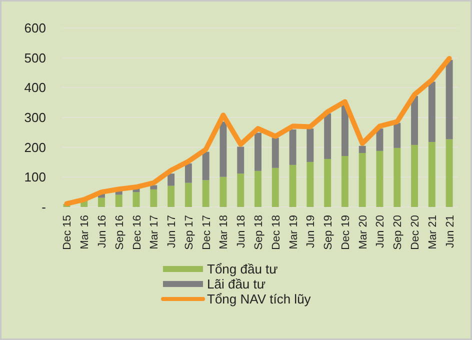  I want to click on x-tick-label: Jun 20, so click(380, 231).